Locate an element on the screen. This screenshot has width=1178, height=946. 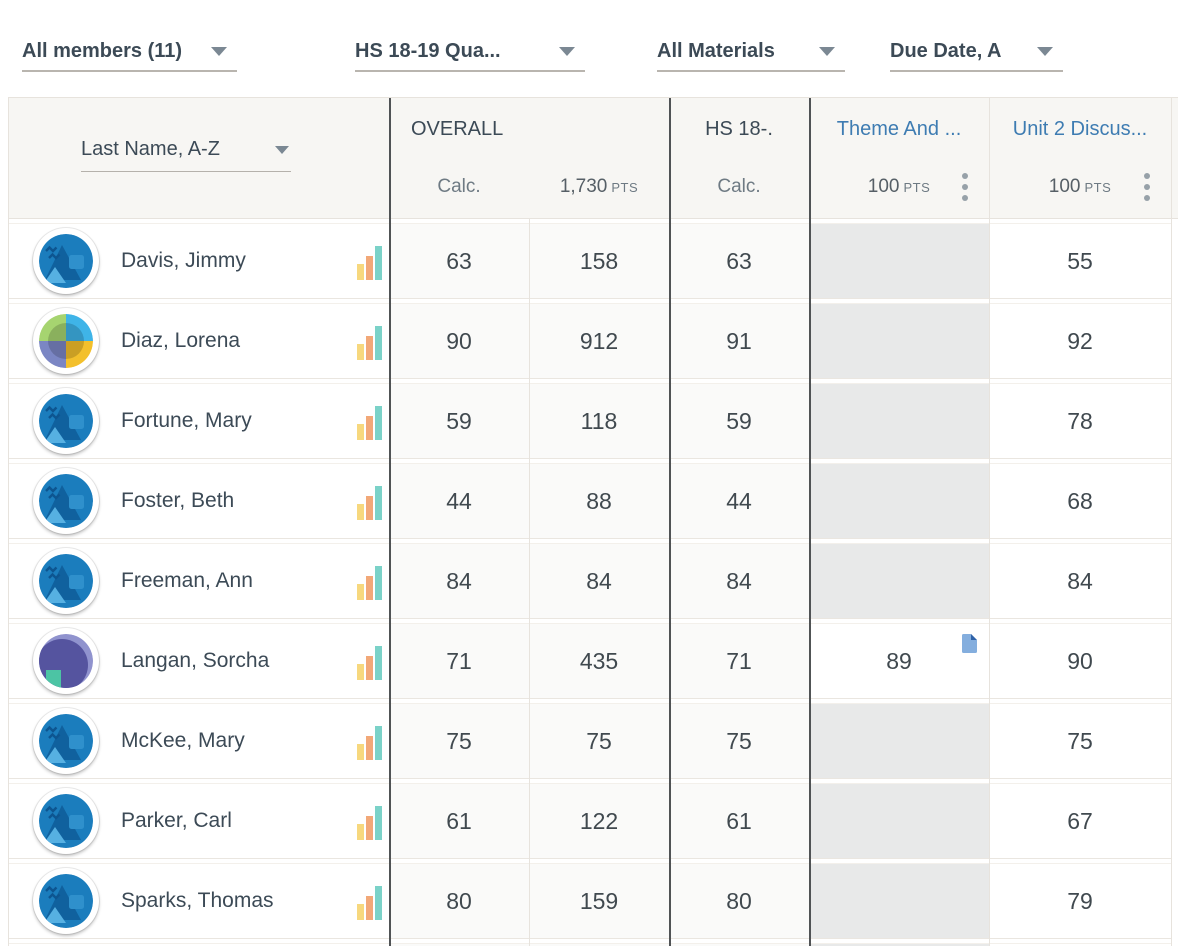
student-name: Parker, Carl is located at coordinates (176, 820).